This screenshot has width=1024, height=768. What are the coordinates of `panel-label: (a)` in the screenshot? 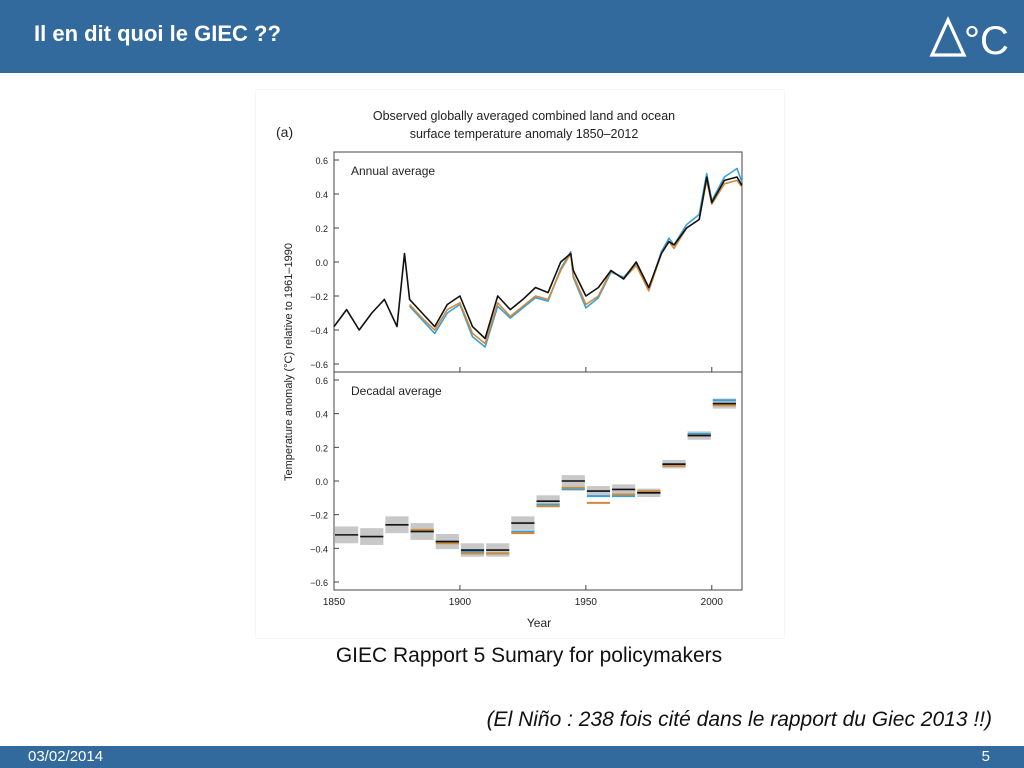 It's located at (284, 132).